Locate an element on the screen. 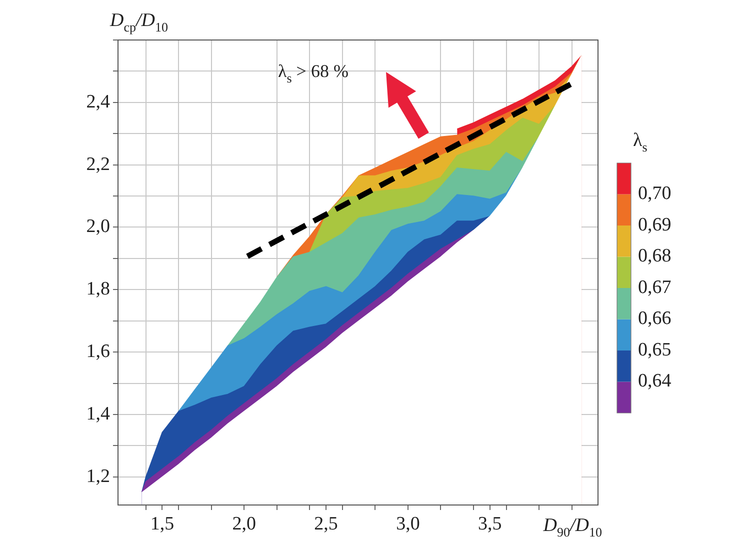  color-bar-label: 0,65 is located at coordinates (655, 349).